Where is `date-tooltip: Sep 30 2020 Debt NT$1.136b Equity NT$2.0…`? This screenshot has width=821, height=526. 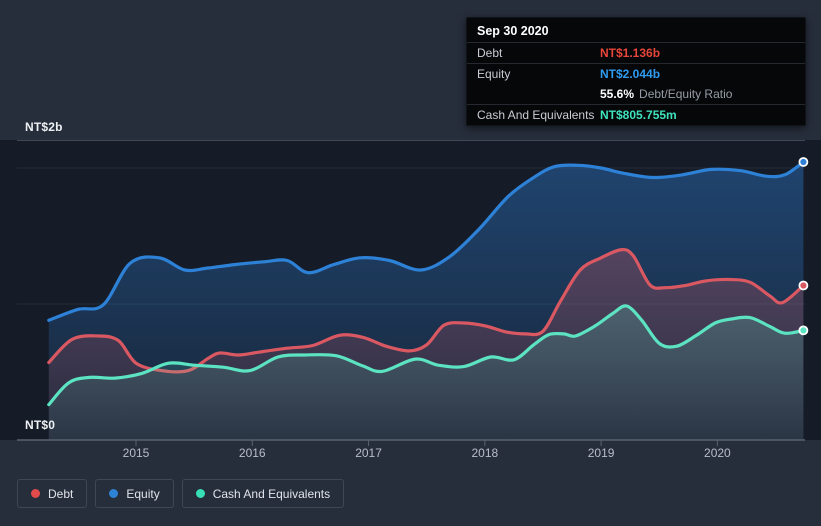 date-tooltip: Sep 30 2020 Debt NT$1.136b Equity NT$2.0… is located at coordinates (636, 71).